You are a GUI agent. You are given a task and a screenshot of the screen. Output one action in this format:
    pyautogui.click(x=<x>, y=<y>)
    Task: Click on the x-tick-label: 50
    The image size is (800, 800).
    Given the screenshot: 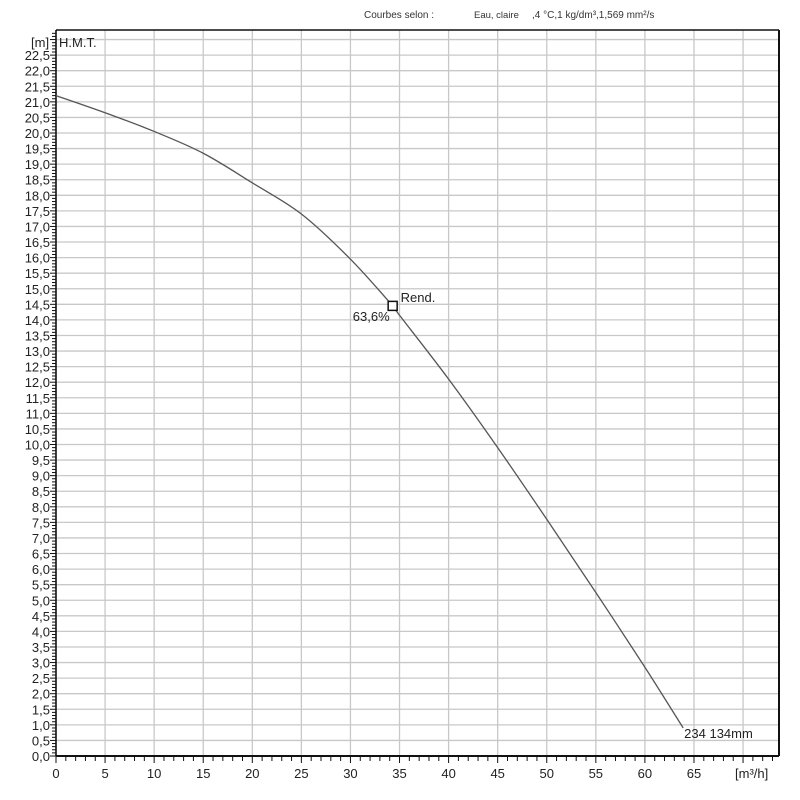 What is the action you would take?
    pyautogui.click(x=547, y=773)
    